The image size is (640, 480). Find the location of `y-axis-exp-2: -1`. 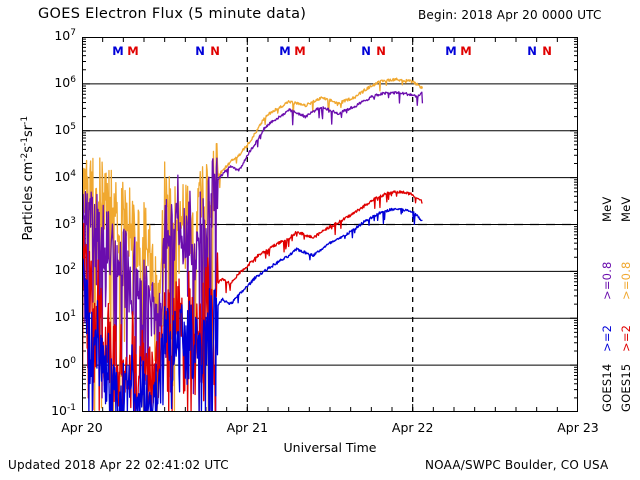

y-axis-exp-2: -1 is located at coordinates (24, 141).